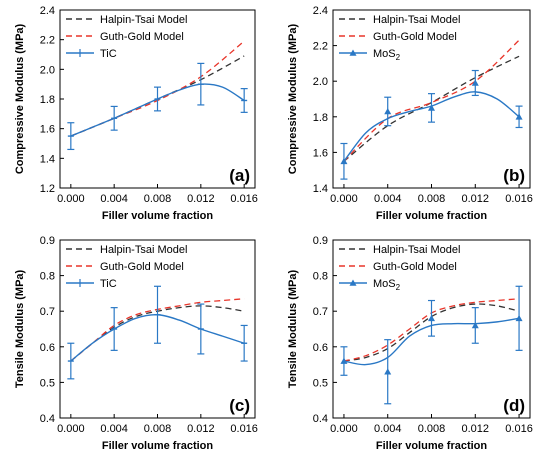  Describe the element at coordinates (320, 241) in the screenshot. I see `y-tick-label: 0.9` at that location.